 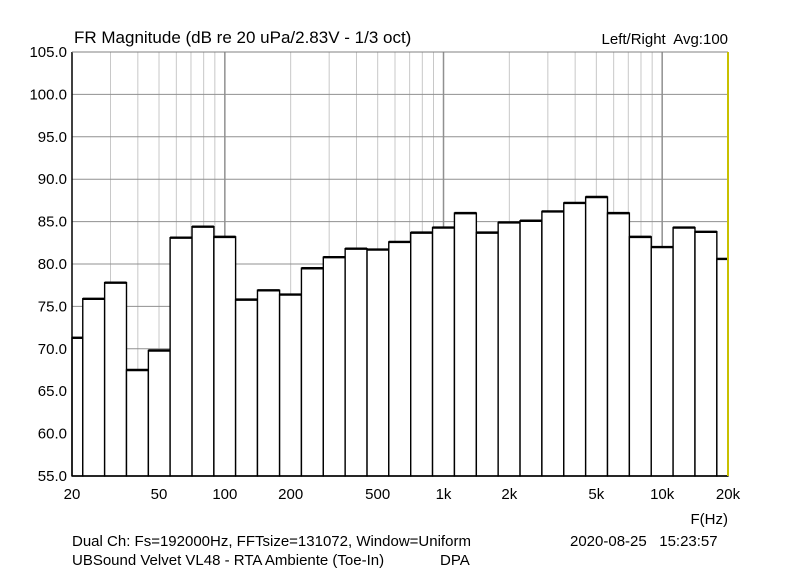 What do you see at coordinates (52, 349) in the screenshot?
I see `y-tick-label: 70.0` at bounding box center [52, 349].